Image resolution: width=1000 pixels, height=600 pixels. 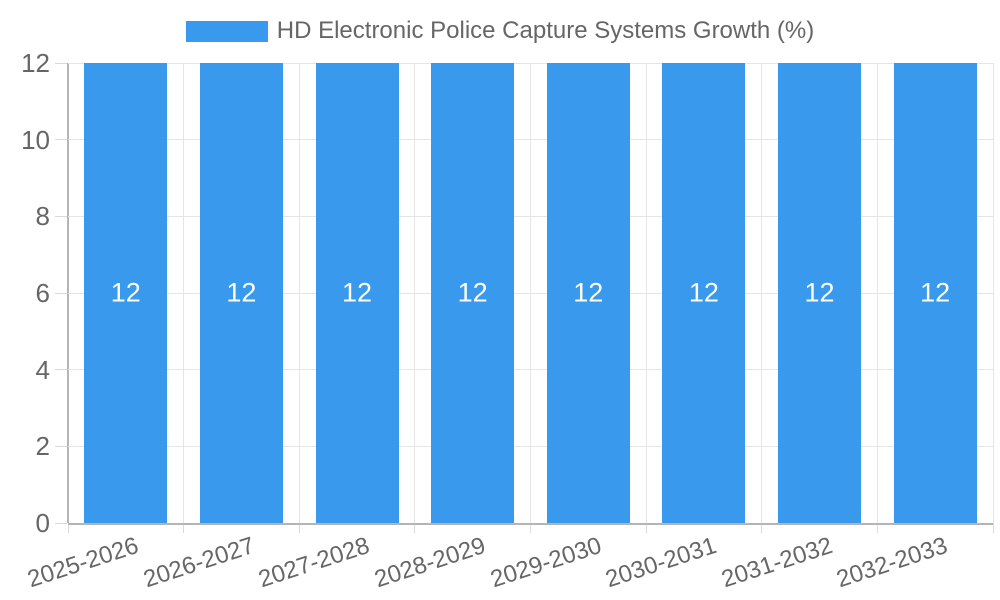 I want to click on x-axis-tick-label: 2029-2030, so click(x=545, y=563).